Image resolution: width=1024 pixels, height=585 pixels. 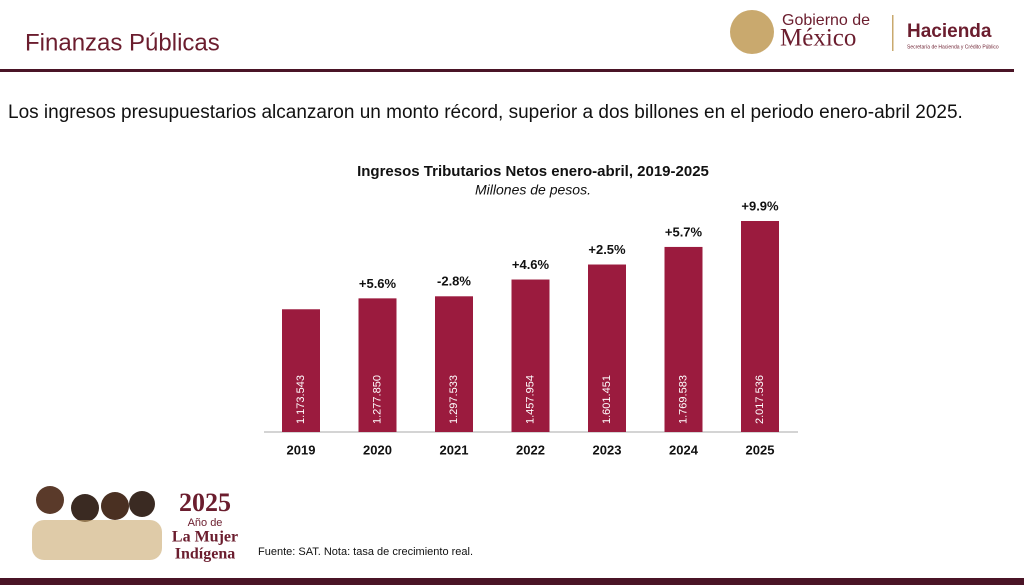 I want to click on growth-label: -2.8%, so click(x=454, y=281).